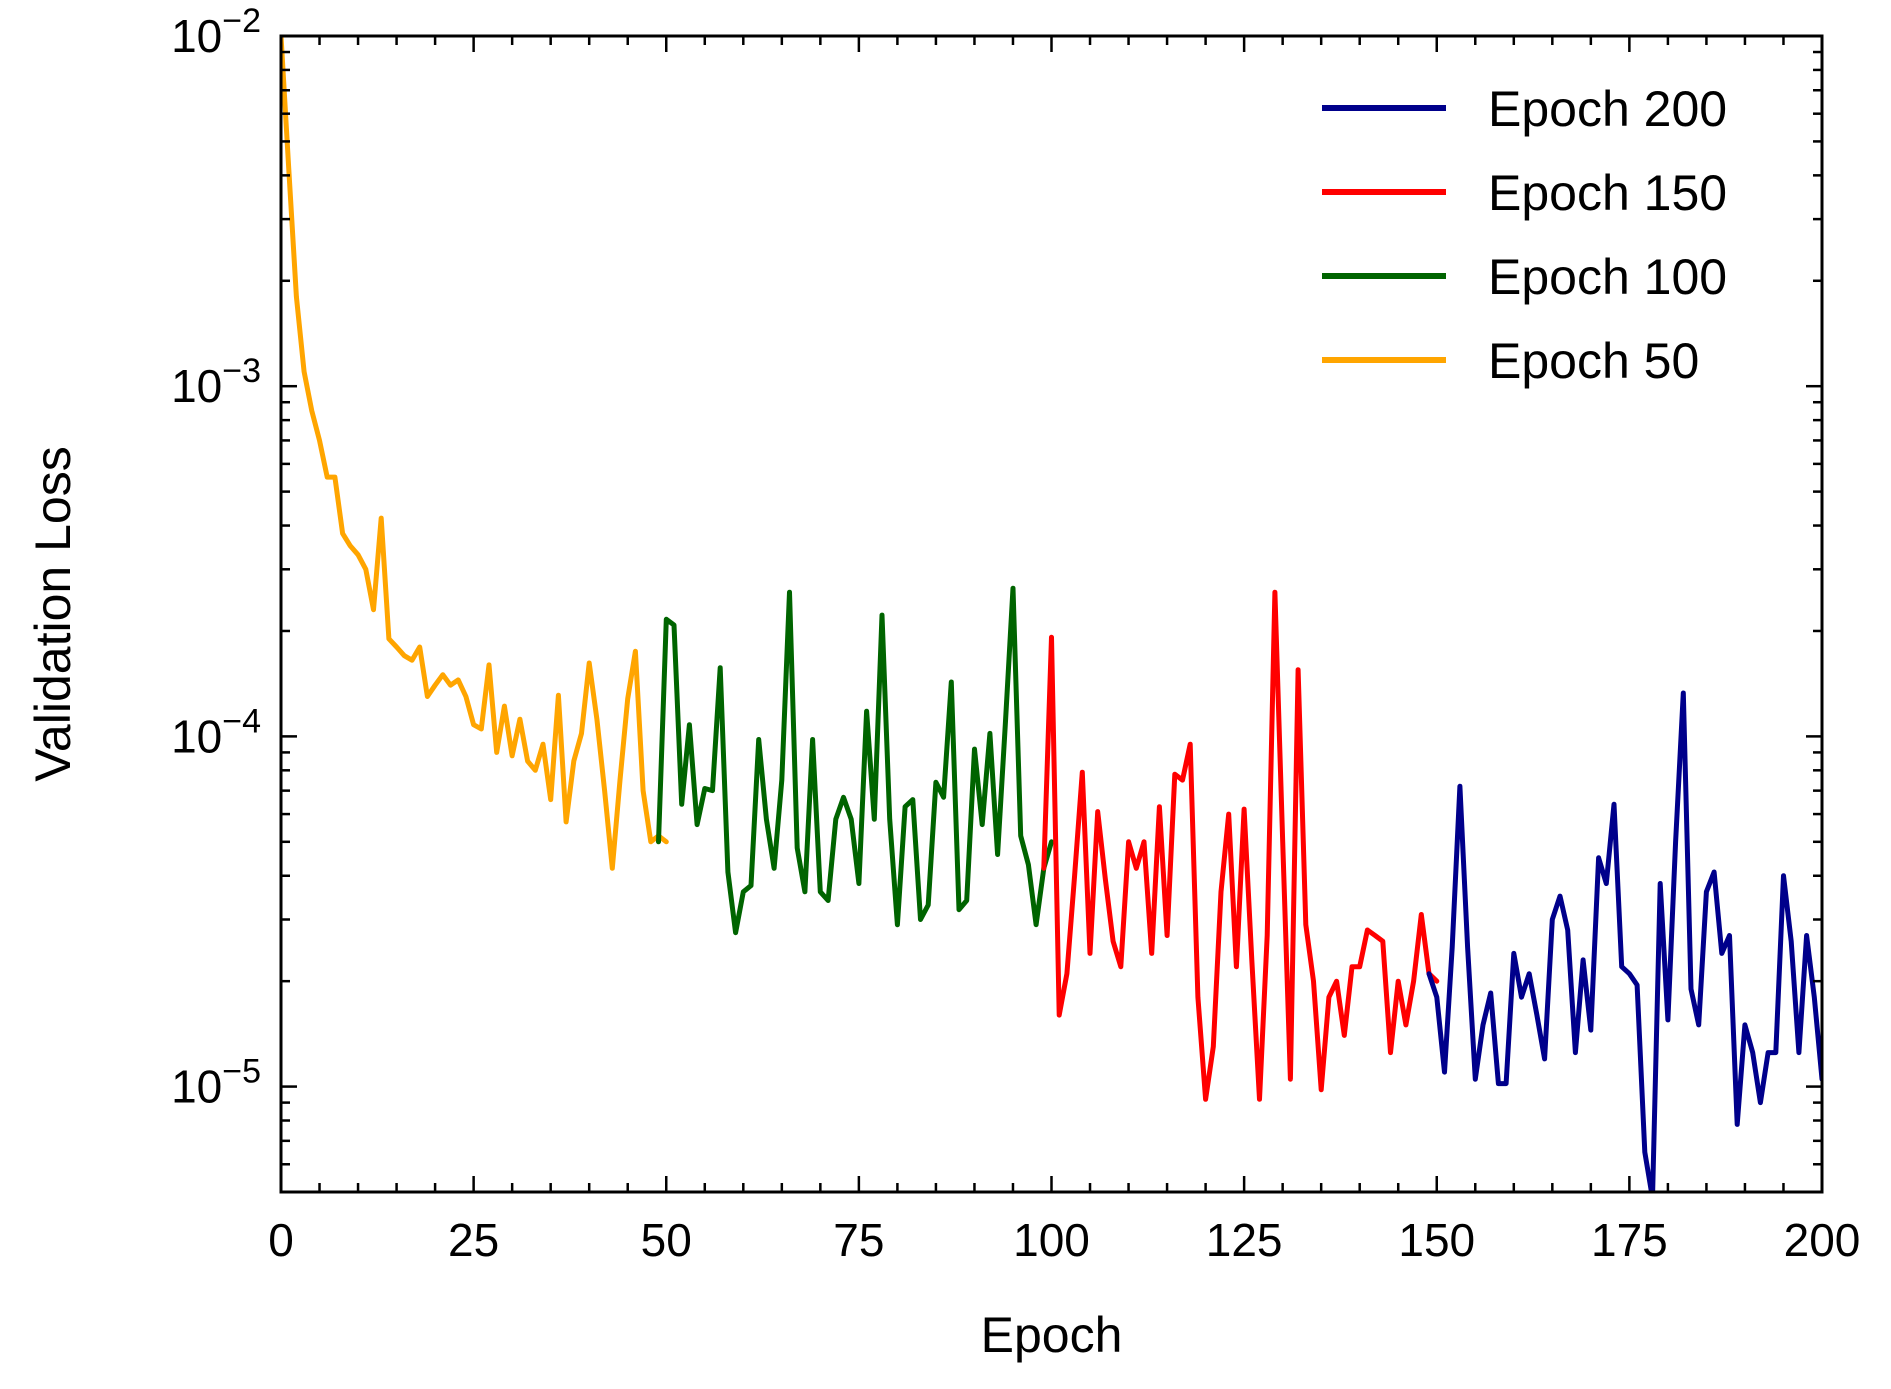 This screenshot has width=1891, height=1389. Describe the element at coordinates (1822, 1240) in the screenshot. I see `x-tick-label: 200` at that location.